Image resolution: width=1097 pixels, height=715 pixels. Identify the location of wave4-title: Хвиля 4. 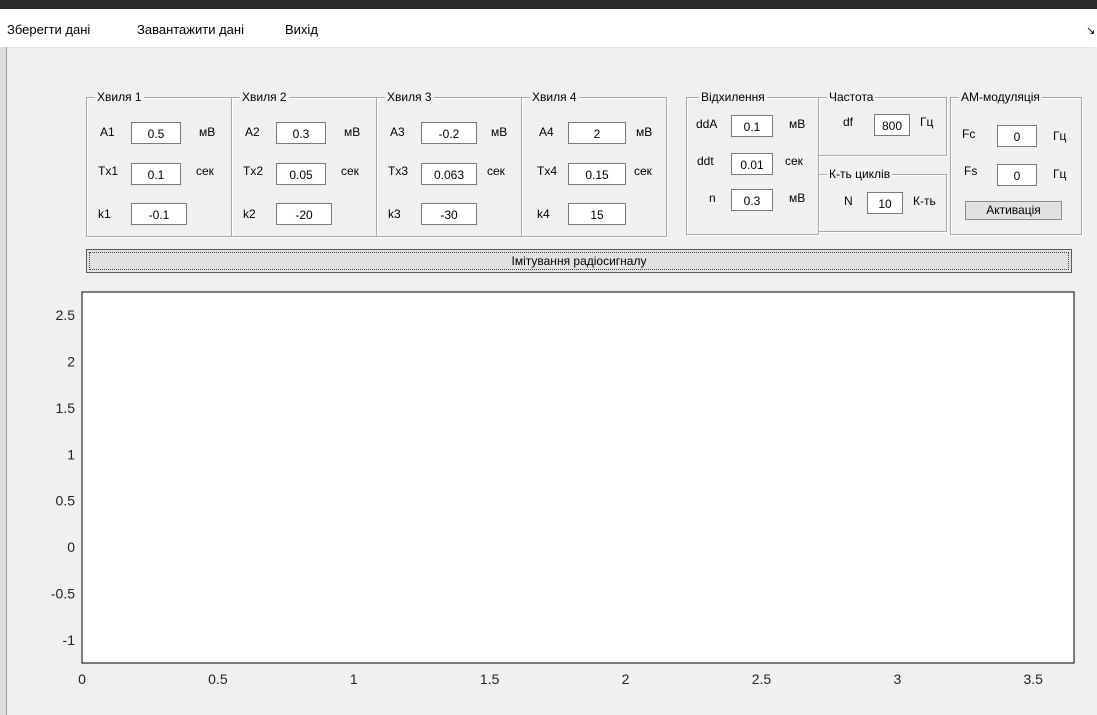
(554, 97).